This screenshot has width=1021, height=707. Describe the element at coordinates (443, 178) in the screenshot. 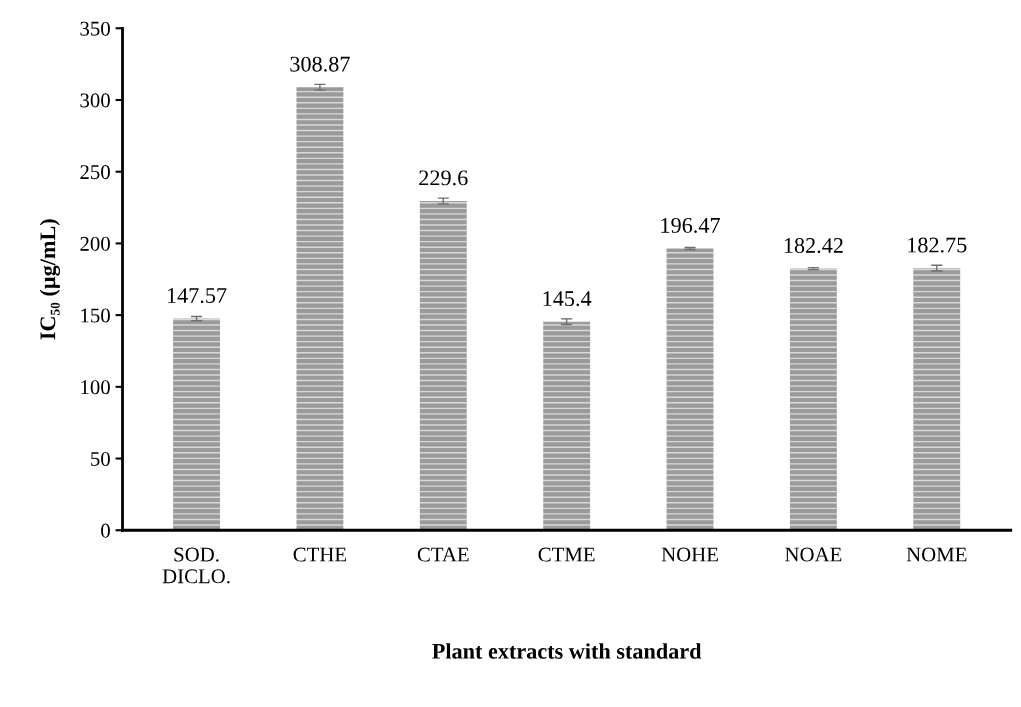

I see `data-label: 229.6` at that location.